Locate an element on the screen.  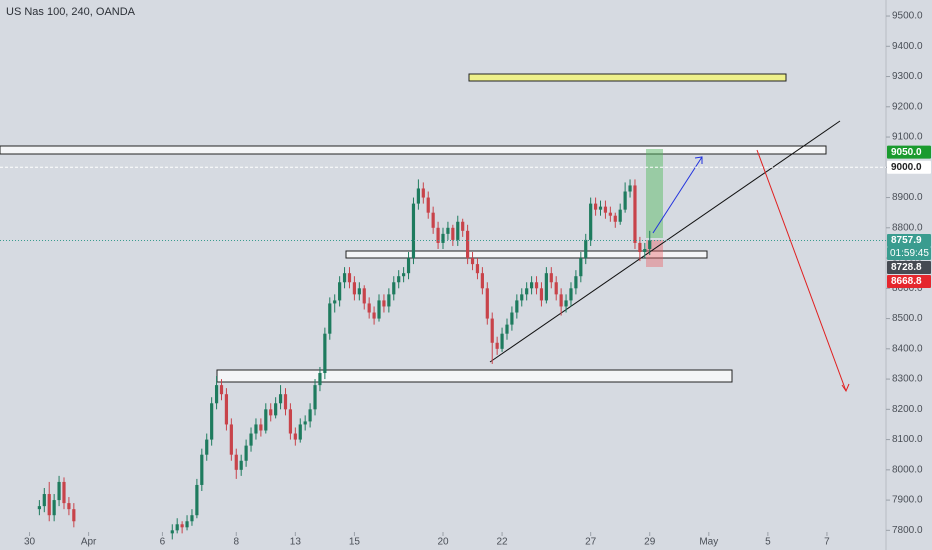
x-tick-label: 7 is located at coordinates (827, 542).